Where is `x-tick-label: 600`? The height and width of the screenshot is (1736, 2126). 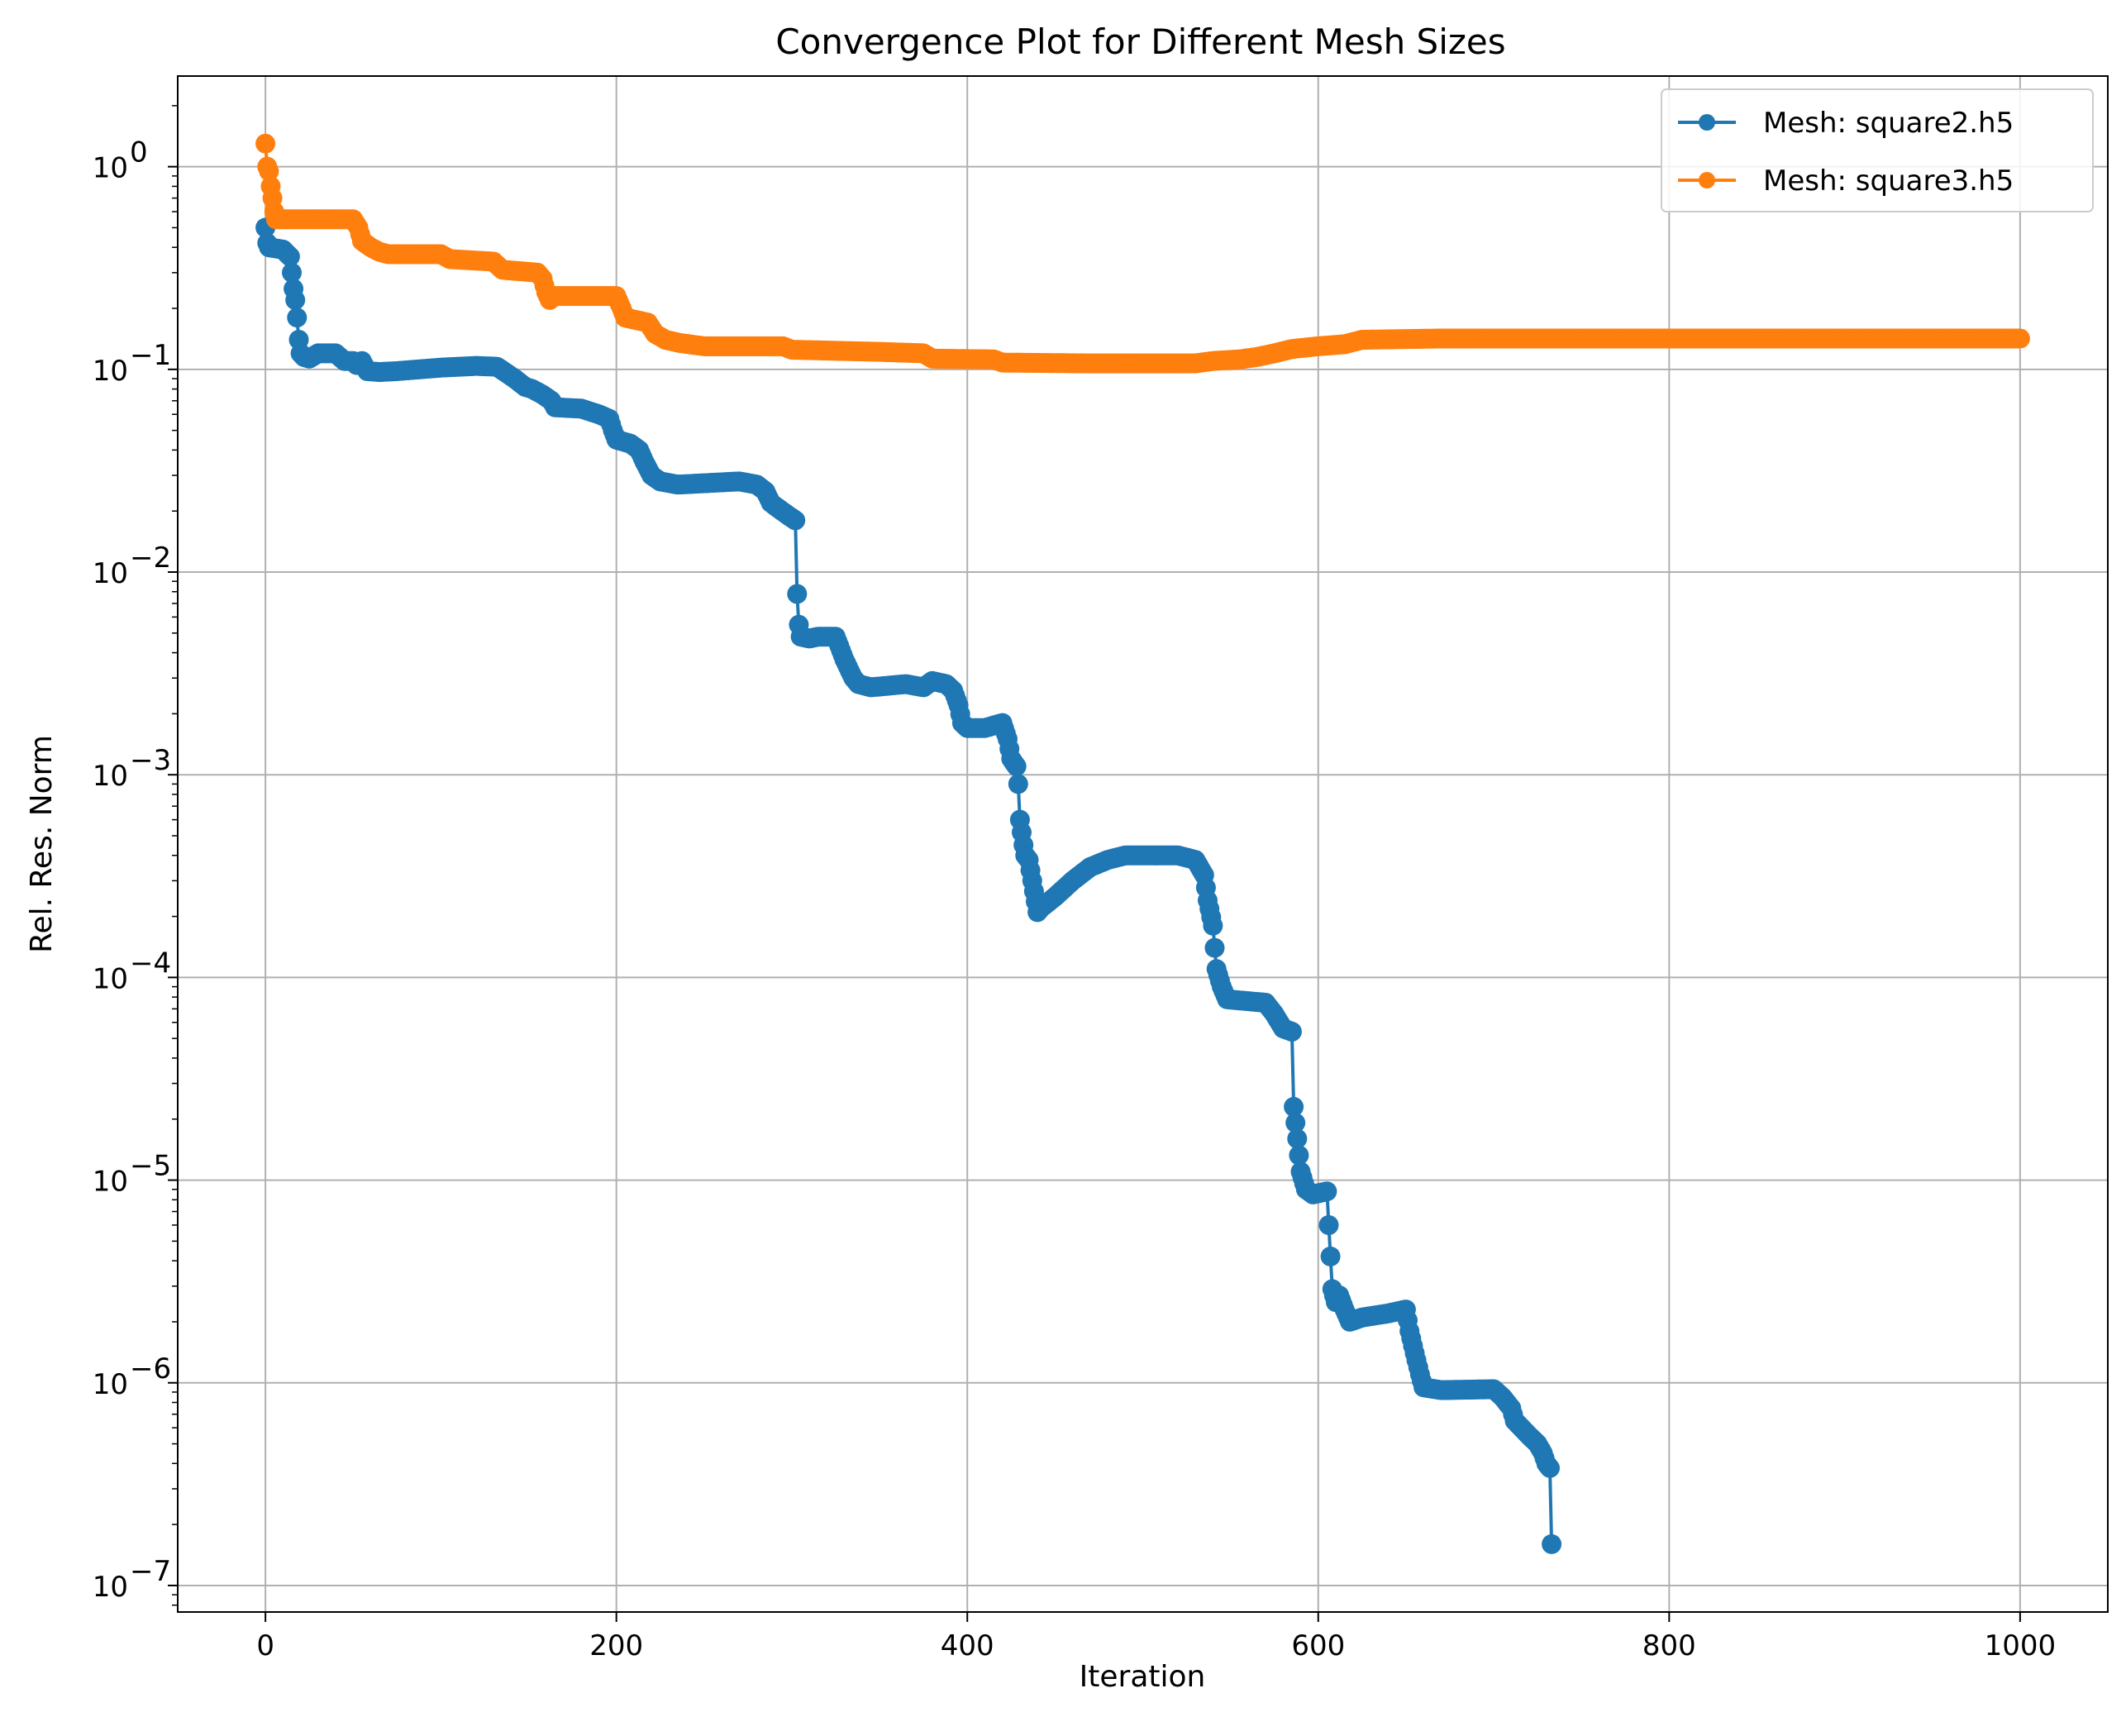
x-tick-label: 600 is located at coordinates (1318, 1645).